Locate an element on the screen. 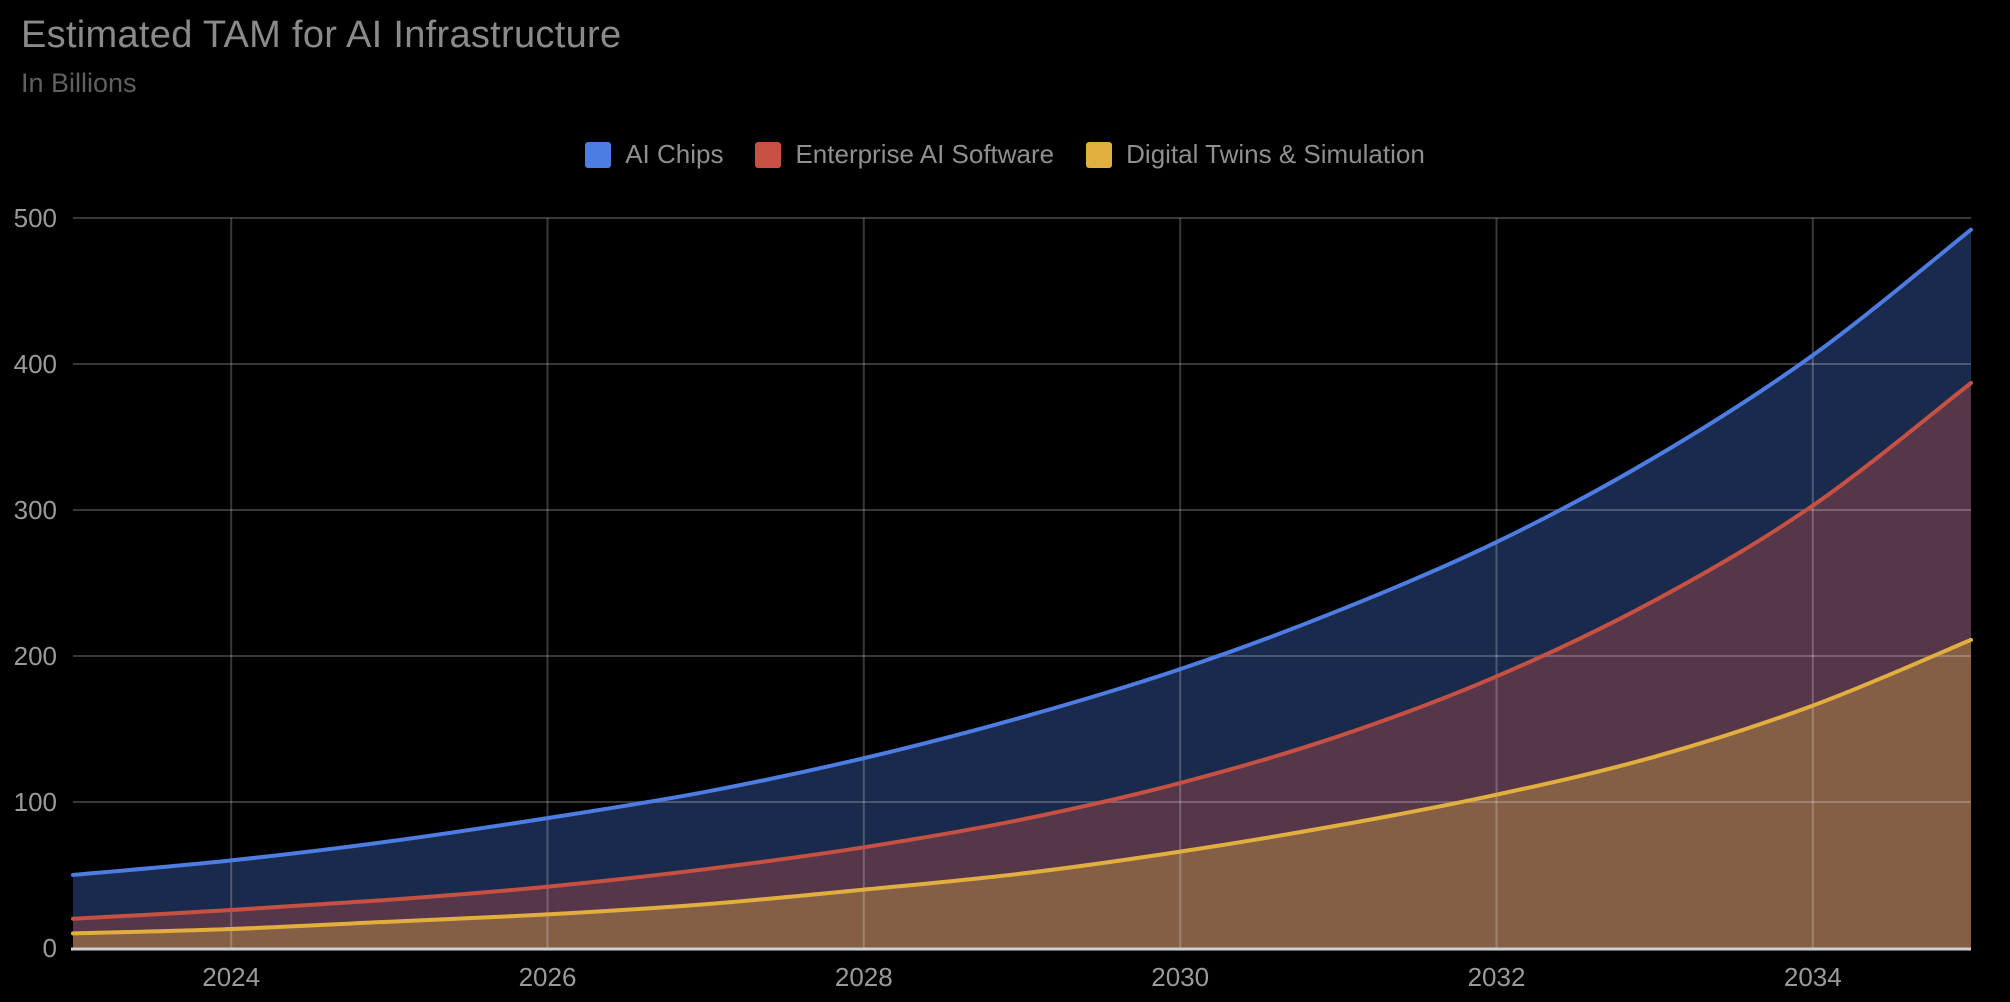 The image size is (2010, 1002). x-tick-label-2030: 2030 is located at coordinates (1180, 977).